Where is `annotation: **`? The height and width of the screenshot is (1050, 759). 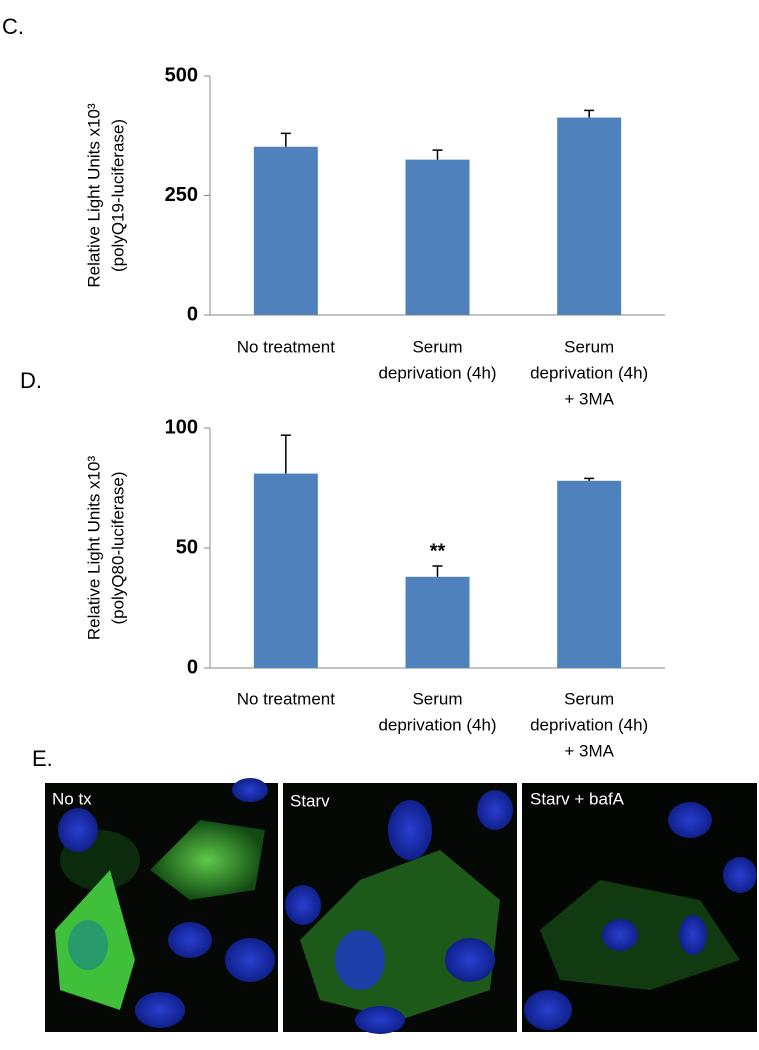
annotation: ** is located at coordinates (438, 551).